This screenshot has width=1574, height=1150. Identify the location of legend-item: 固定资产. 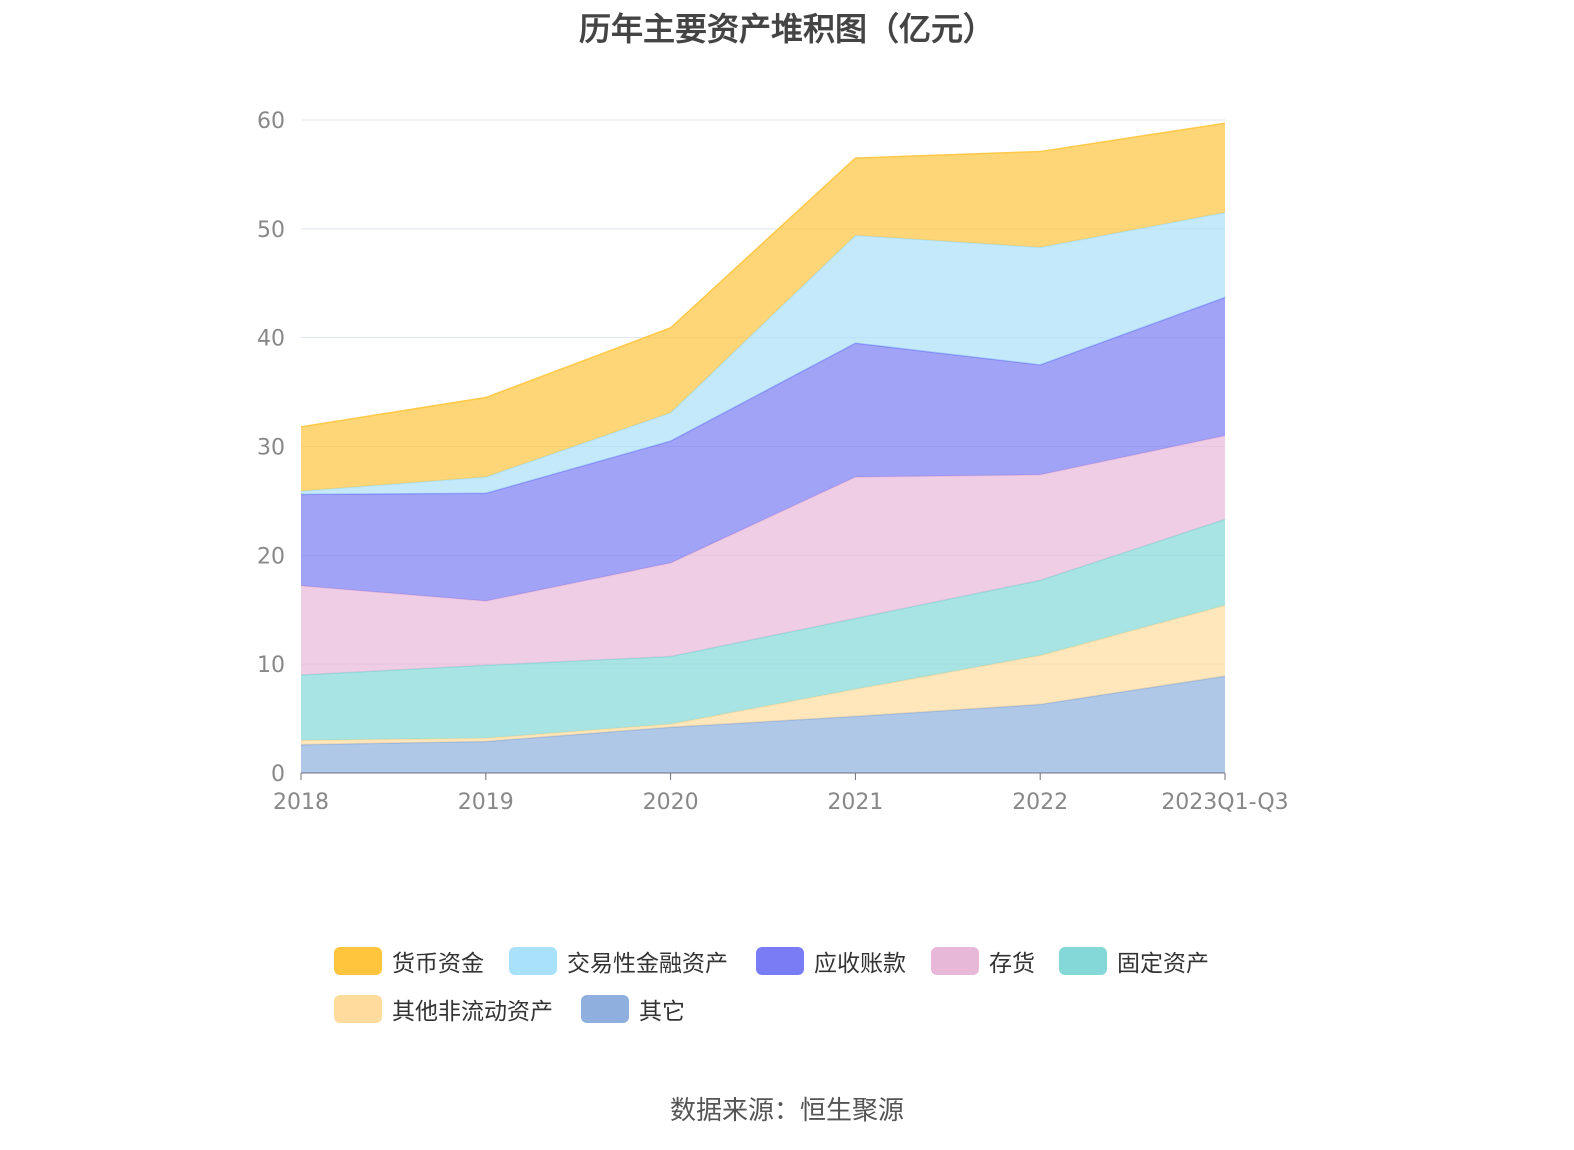
(1134, 961).